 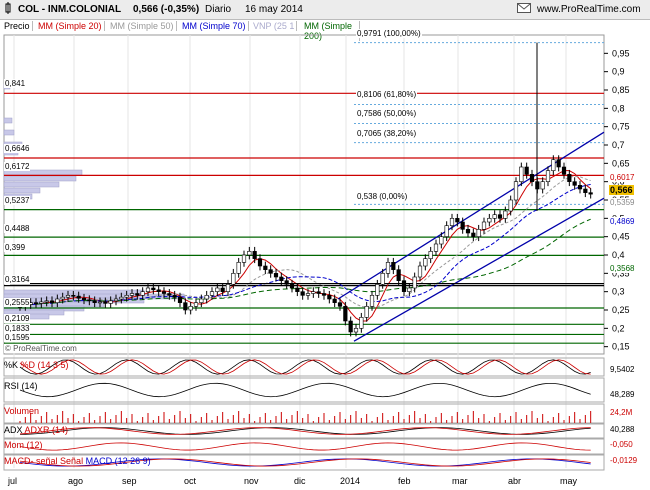 What do you see at coordinates (23, 445) in the screenshot?
I see `mom-label: Mom (12)` at bounding box center [23, 445].